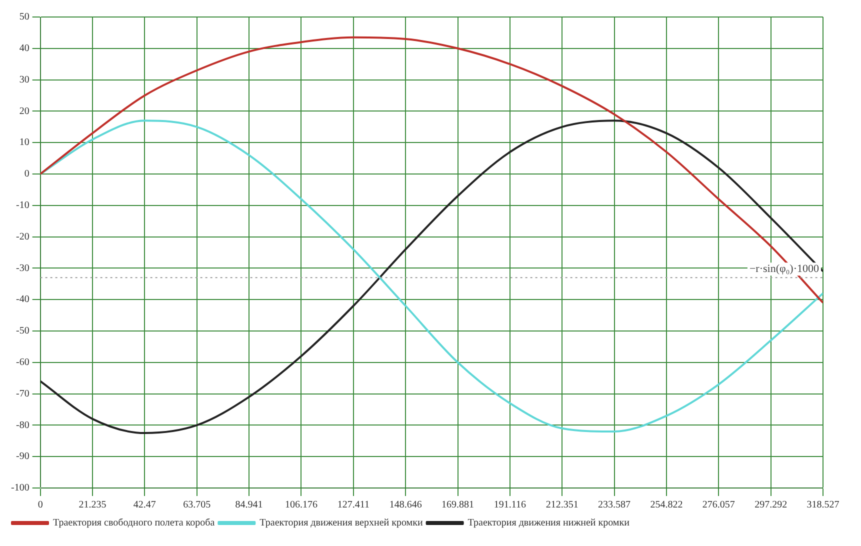  What do you see at coordinates (23, 362) in the screenshot?
I see `y-tick-label: -60` at bounding box center [23, 362].